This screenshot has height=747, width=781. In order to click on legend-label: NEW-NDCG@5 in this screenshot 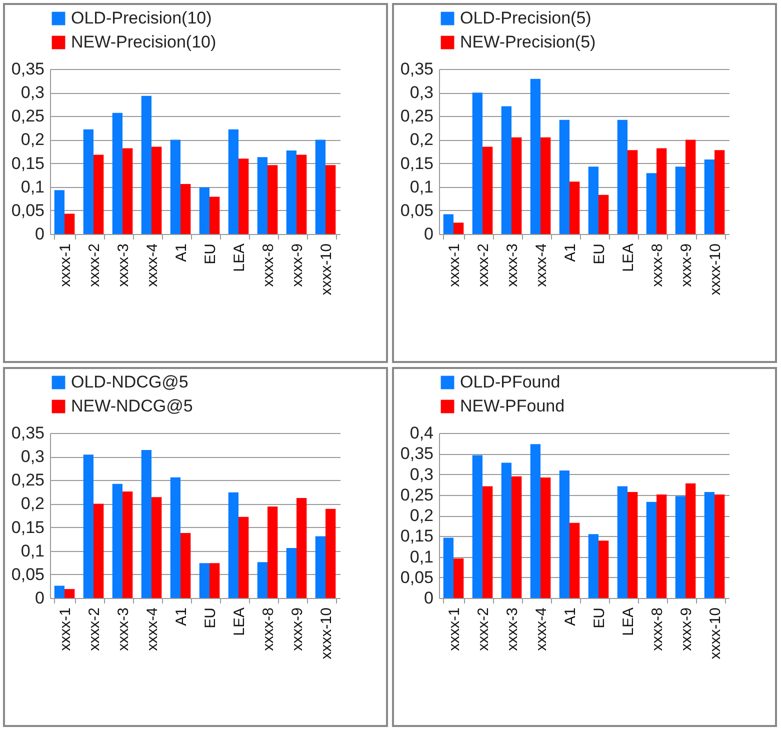, I will do `click(132, 406)`.